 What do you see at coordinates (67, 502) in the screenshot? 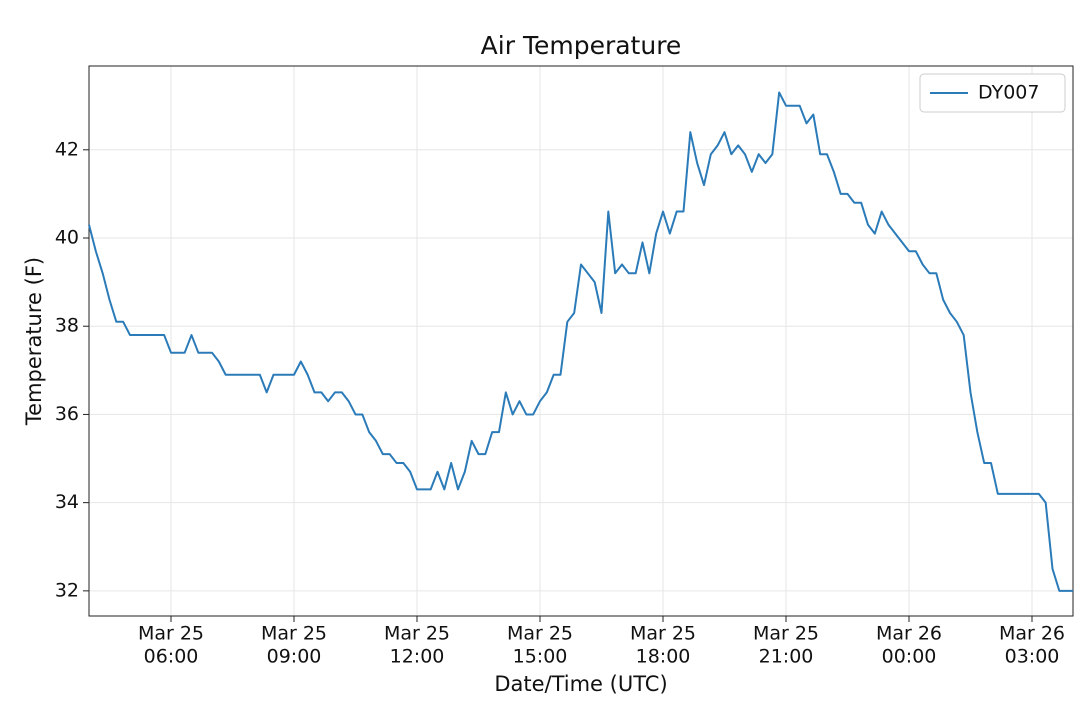
I see `y-tick-label: 34` at bounding box center [67, 502].